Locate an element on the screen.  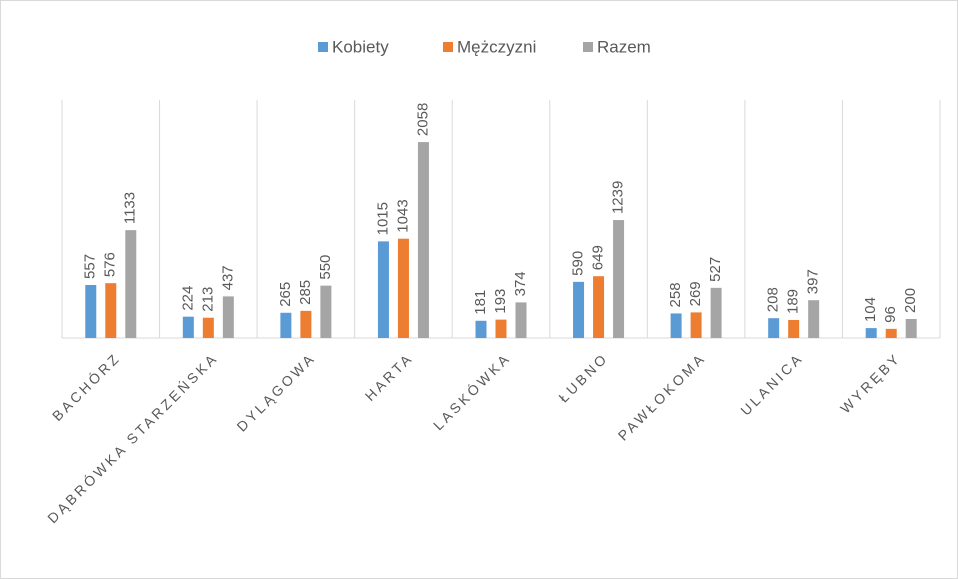
data-label: 649 is located at coordinates (598, 257).